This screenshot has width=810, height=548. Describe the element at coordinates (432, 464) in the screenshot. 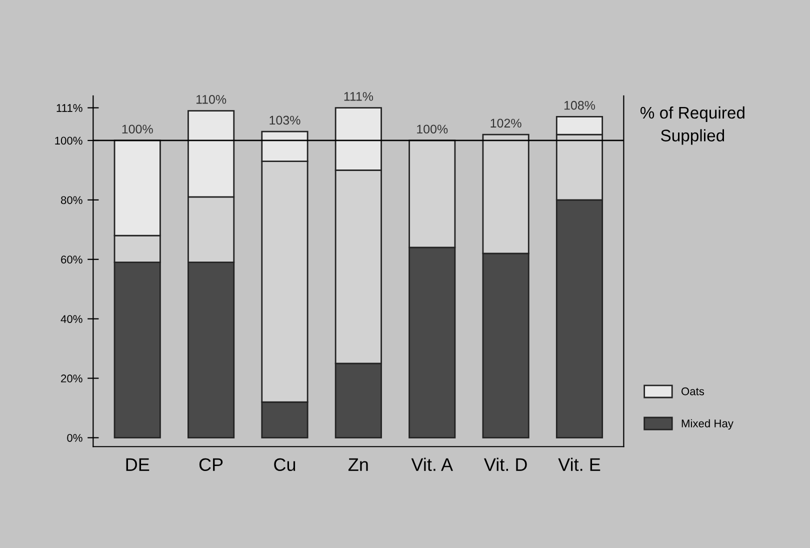

I see `x-tick-label: Vit. A` at that location.